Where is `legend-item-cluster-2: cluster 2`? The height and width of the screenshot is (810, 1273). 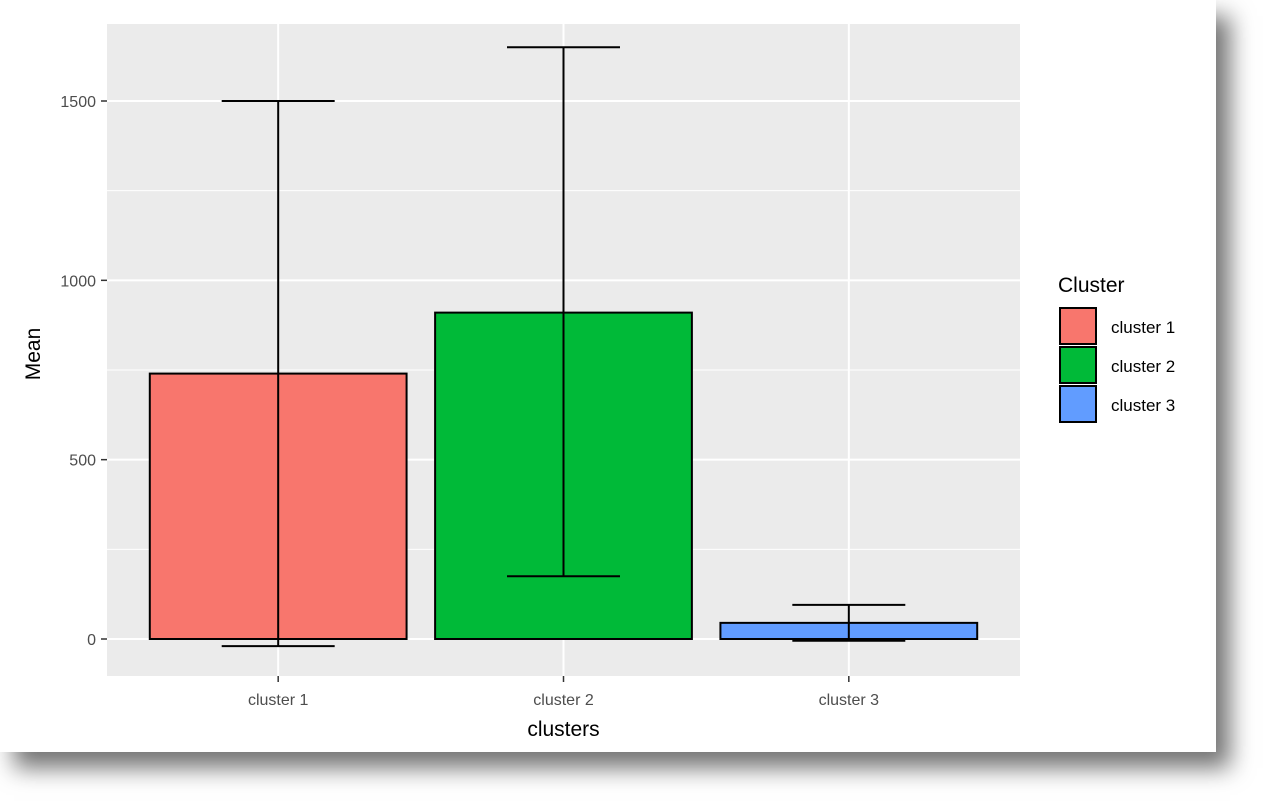 legend-item-cluster-2: cluster 2 is located at coordinates (1117, 365).